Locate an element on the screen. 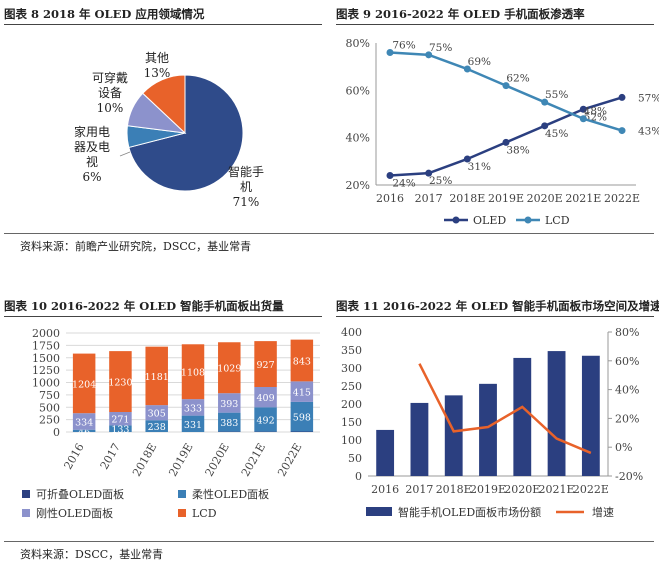 Image resolution: width=659 pixels, height=571 pixels. data-label: 75% is located at coordinates (440, 48).